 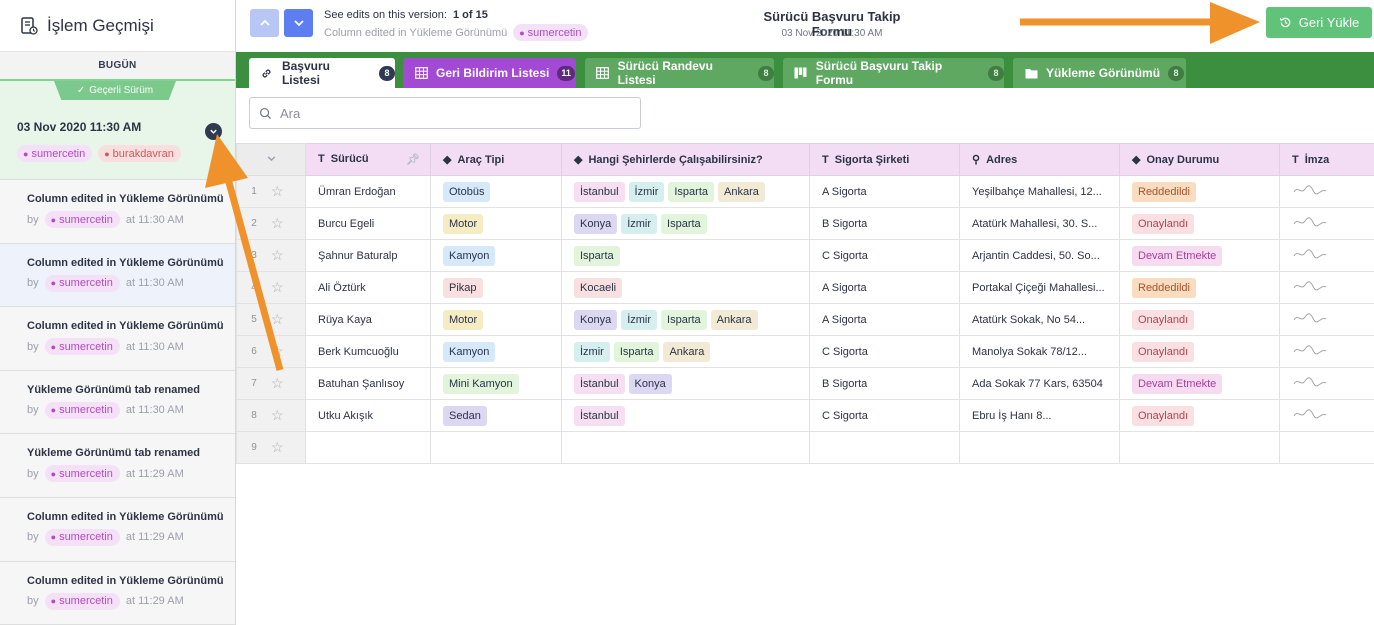 What do you see at coordinates (368, 351) in the screenshot?
I see `cell-surucu: Berk Kumcuoğlu` at bounding box center [368, 351].